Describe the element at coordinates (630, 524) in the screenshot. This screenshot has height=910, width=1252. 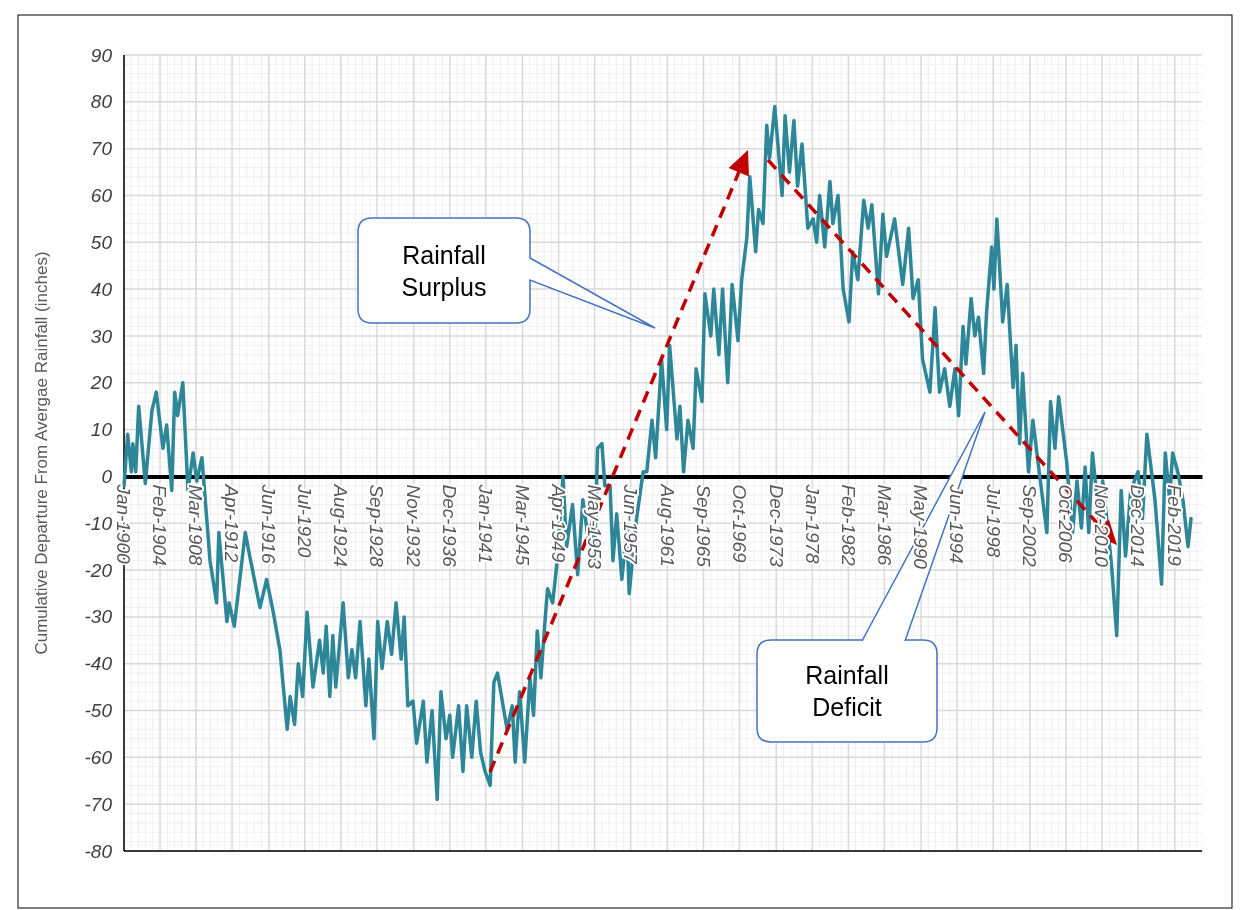
I see `x-tick-label: Jun-1957` at that location.